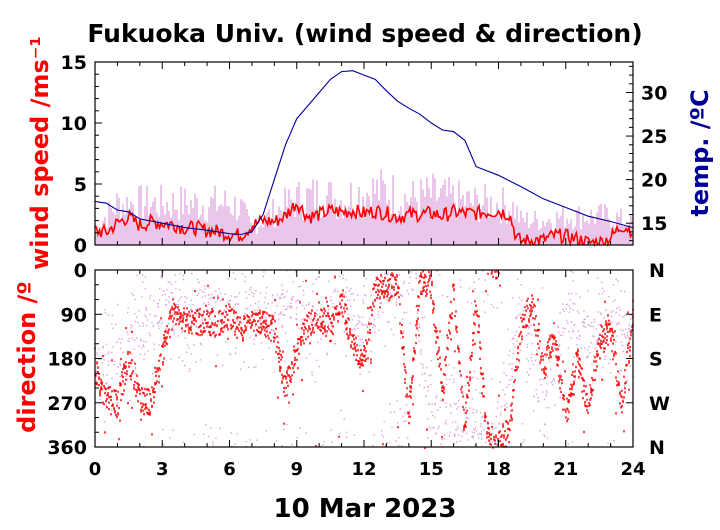  Describe the element at coordinates (565, 469) in the screenshot. I see `x-tick-label: 21` at that location.